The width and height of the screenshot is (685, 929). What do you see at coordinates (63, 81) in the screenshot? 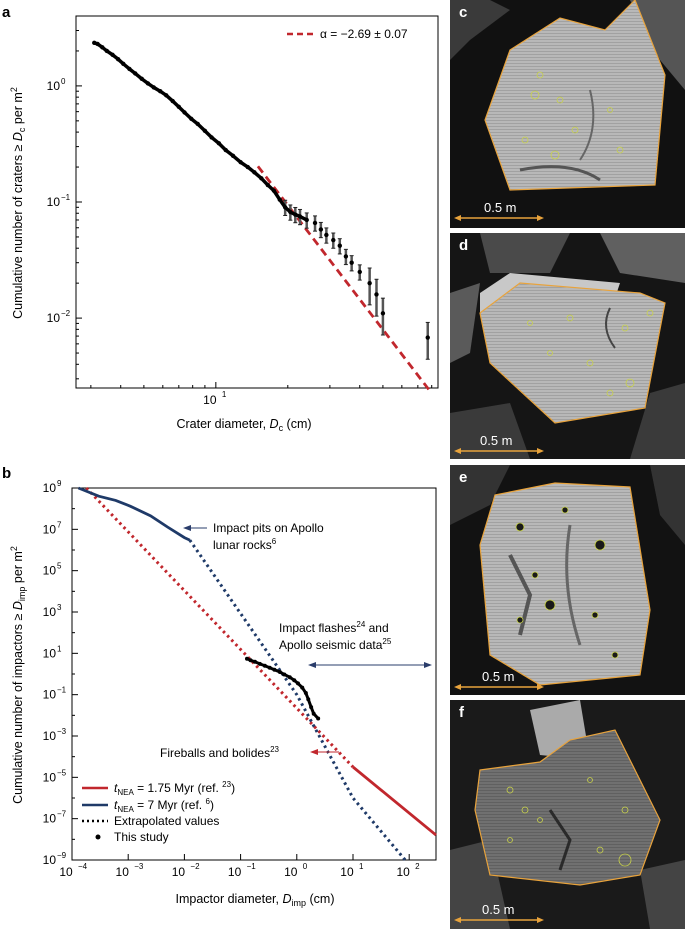
I see `y-tick-label-exp-a: 0` at bounding box center [63, 81].